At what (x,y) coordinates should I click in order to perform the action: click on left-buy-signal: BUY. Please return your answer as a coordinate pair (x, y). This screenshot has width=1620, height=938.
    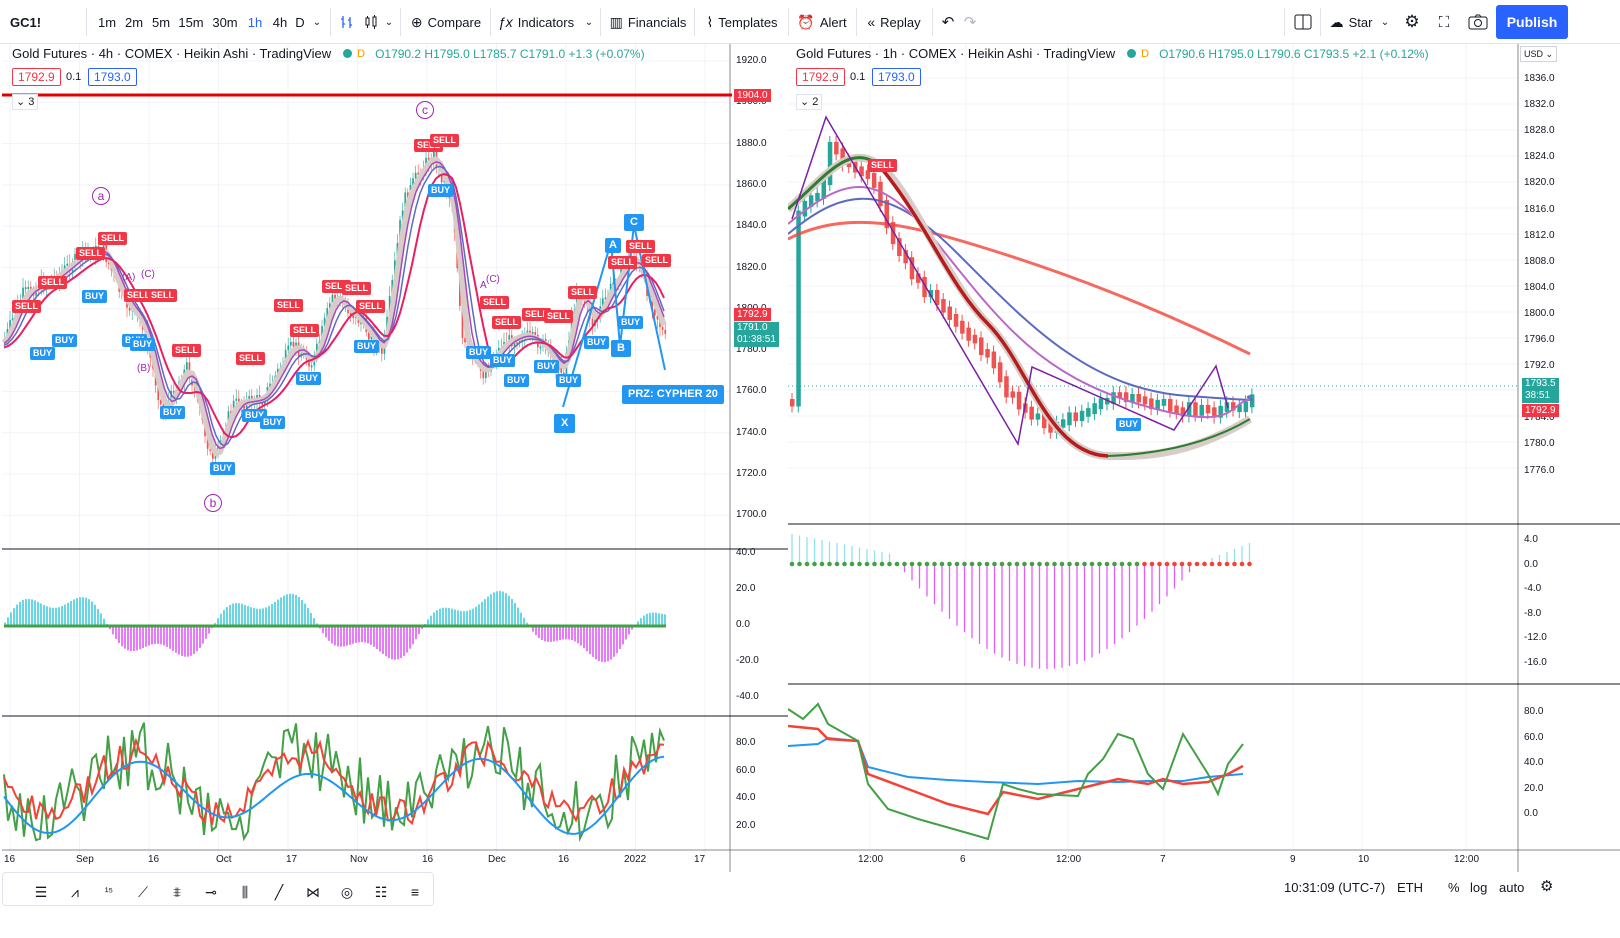
    Looking at the image, I should click on (503, 360).